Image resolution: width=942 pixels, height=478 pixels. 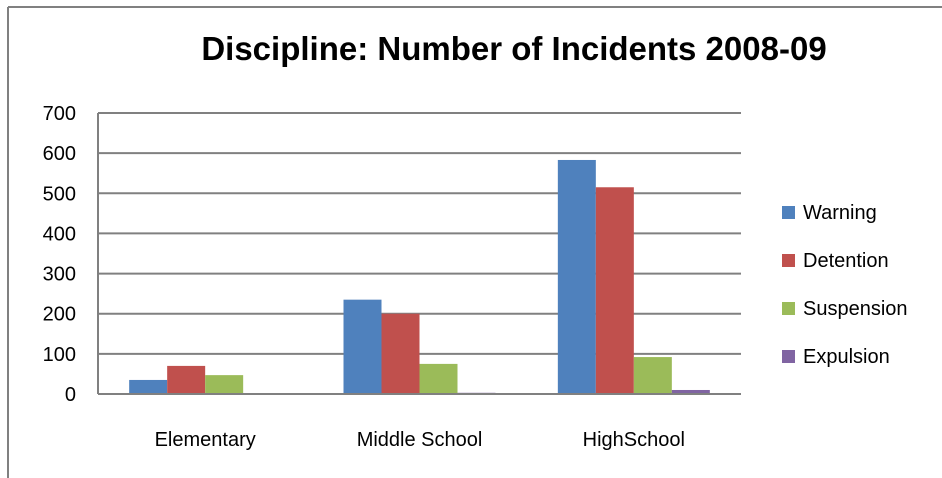 What do you see at coordinates (59, 315) in the screenshot?
I see `y-tick-label: 200` at bounding box center [59, 315].